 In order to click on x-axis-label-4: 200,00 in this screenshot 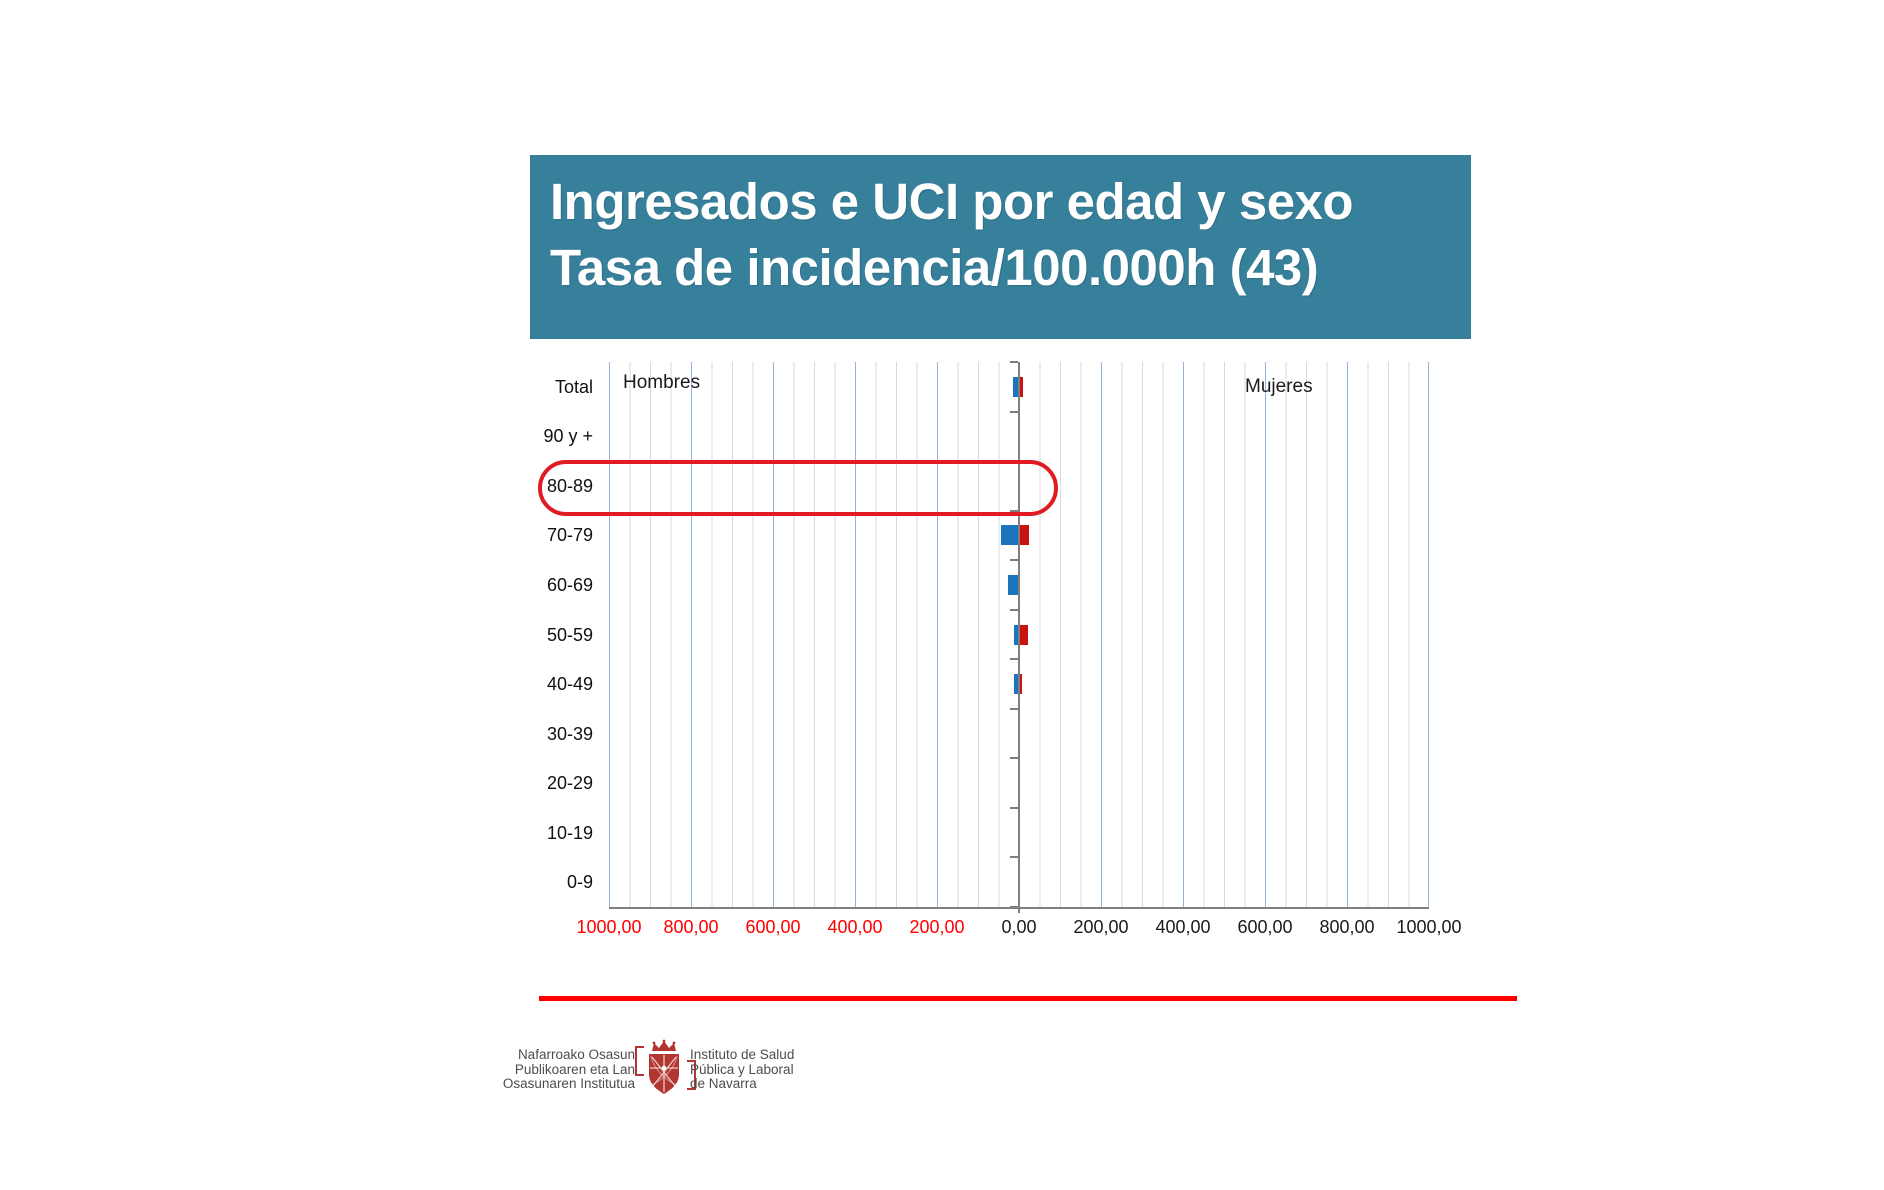, I will do `click(937, 927)`.